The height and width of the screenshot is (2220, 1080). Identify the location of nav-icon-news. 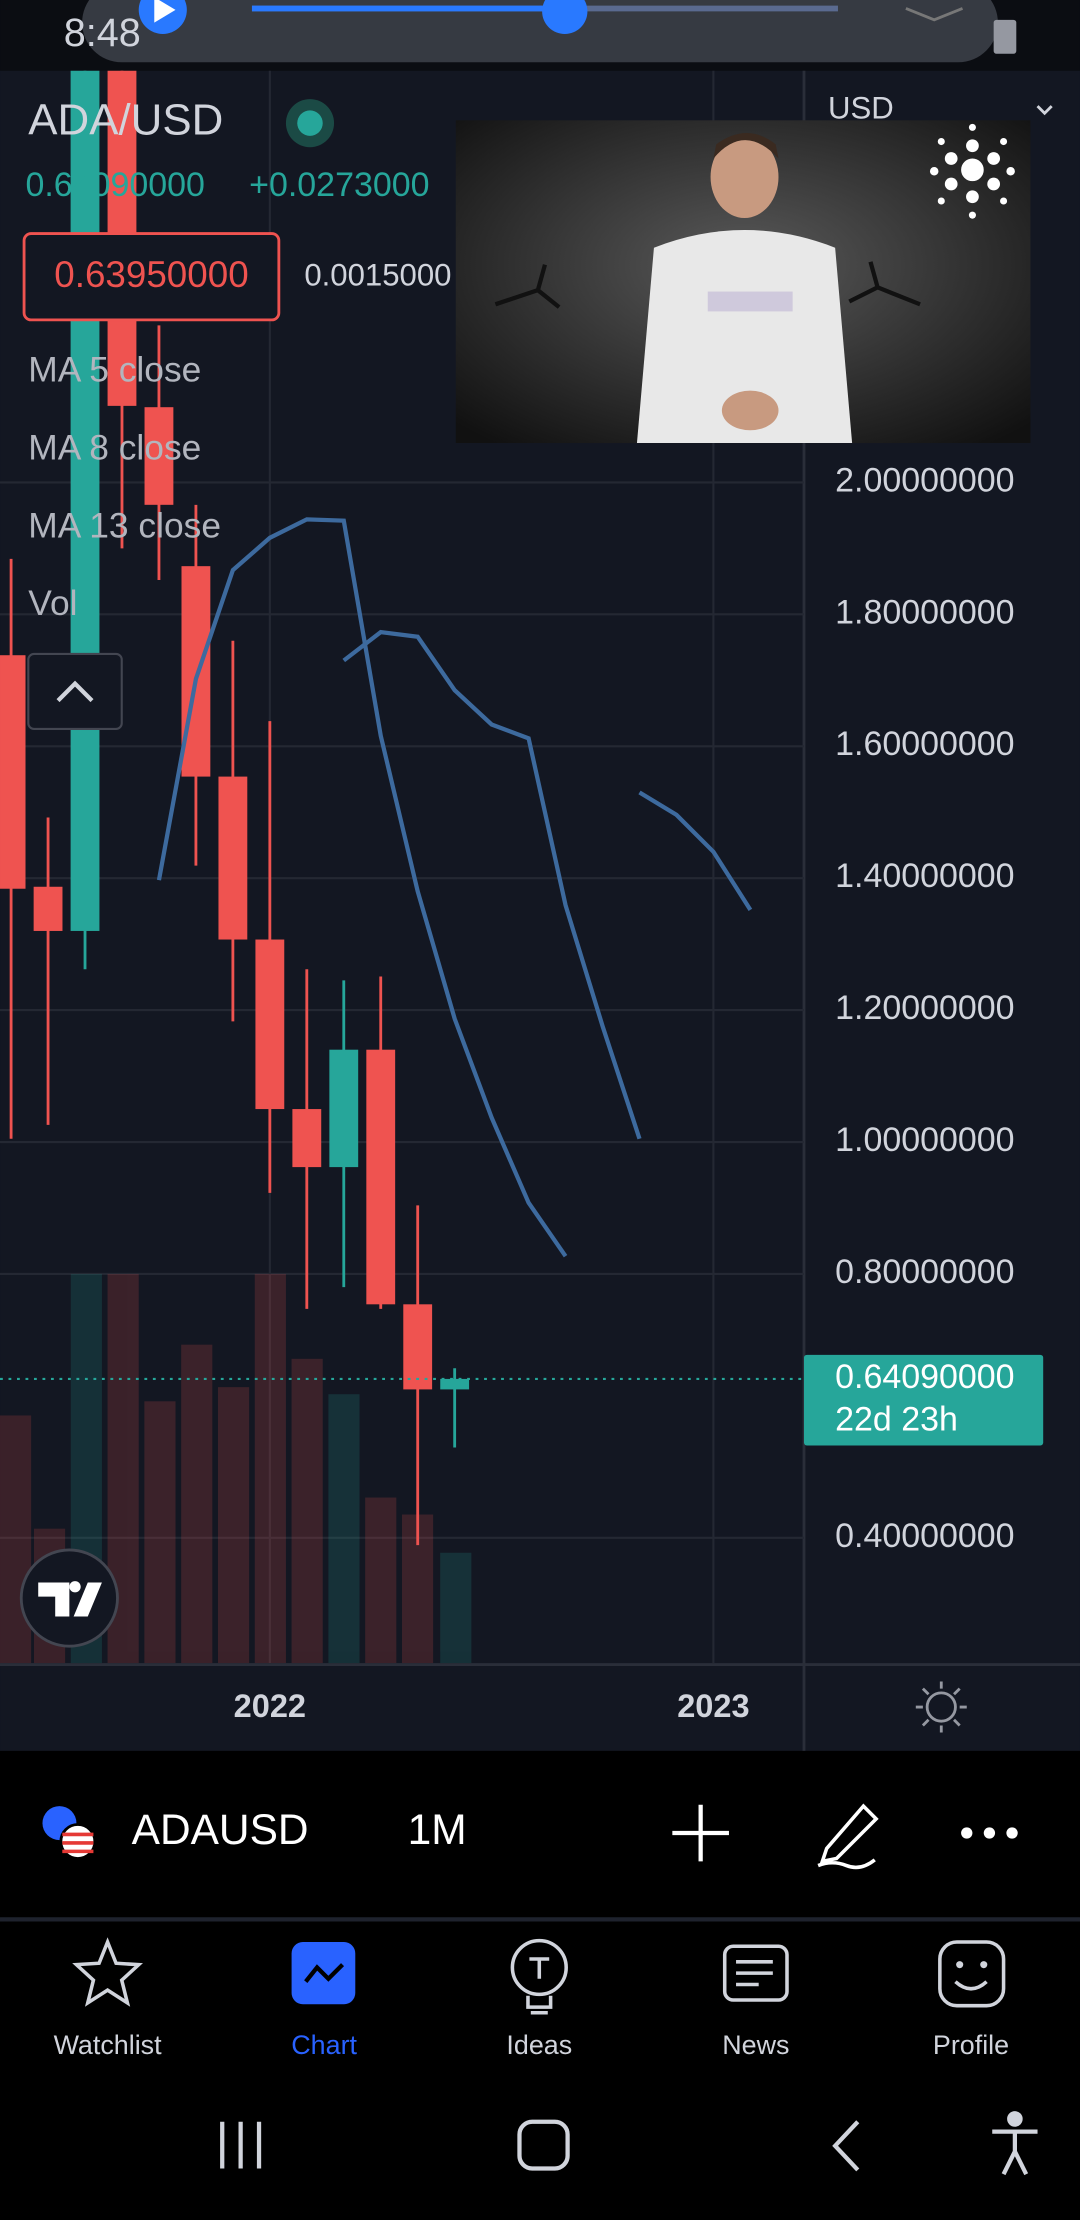
(755, 1973).